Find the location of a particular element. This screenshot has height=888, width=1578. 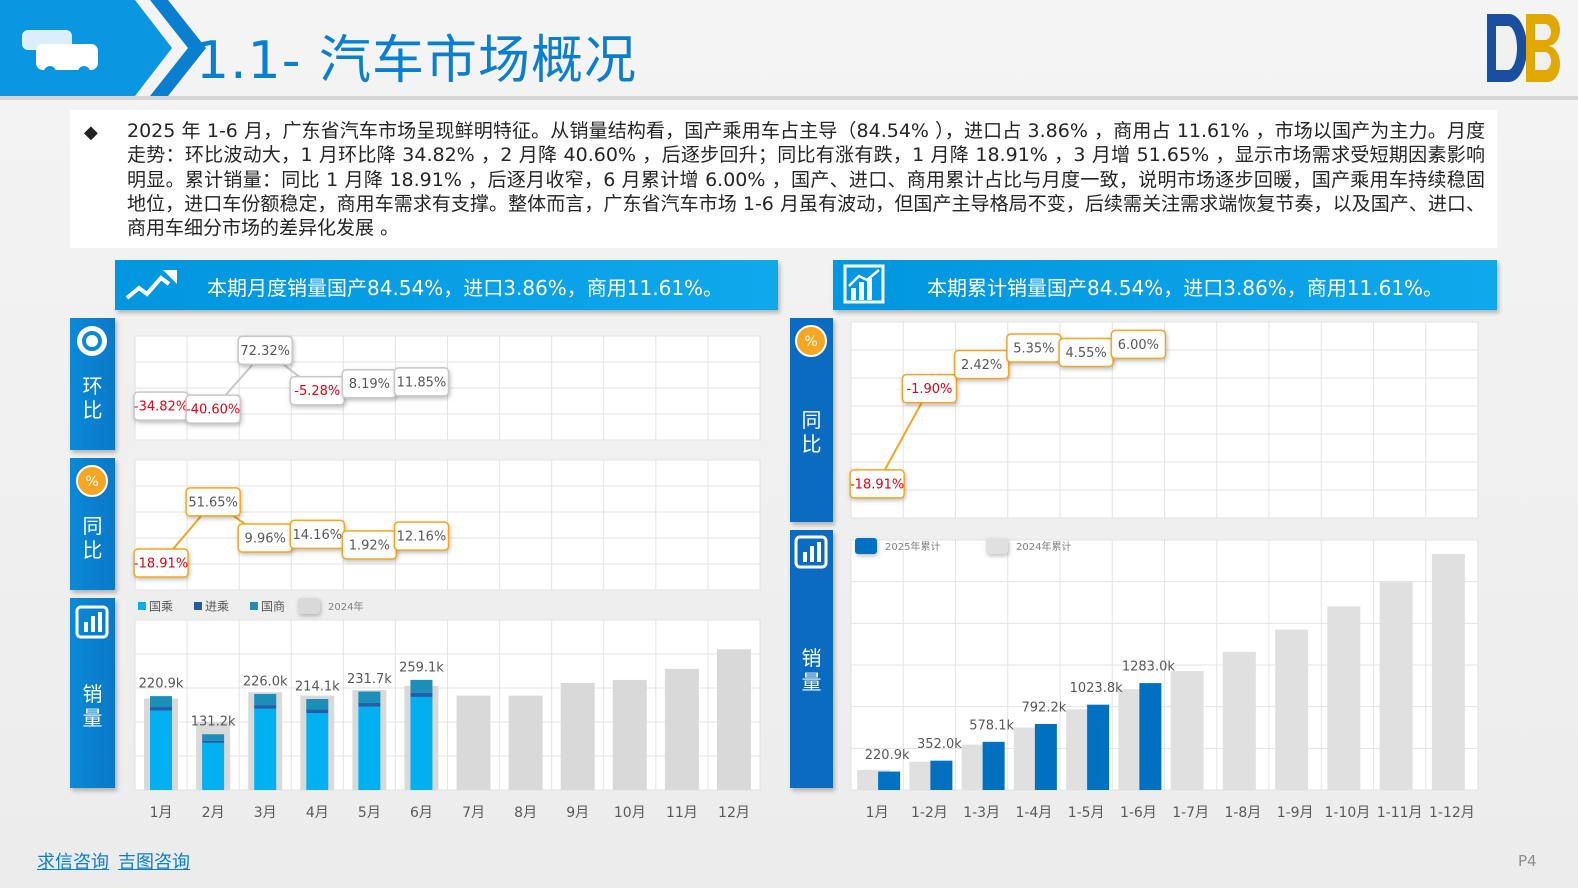

total-label: 220.9k is located at coordinates (161, 684).